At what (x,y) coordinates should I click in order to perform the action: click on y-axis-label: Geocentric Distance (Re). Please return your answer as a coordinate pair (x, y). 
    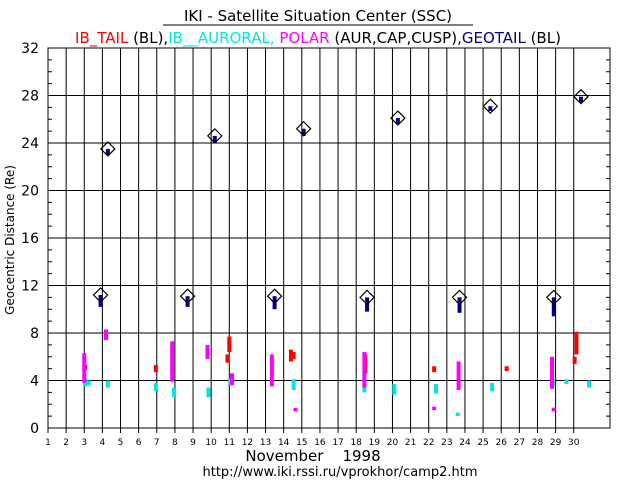
    Looking at the image, I should click on (10, 240).